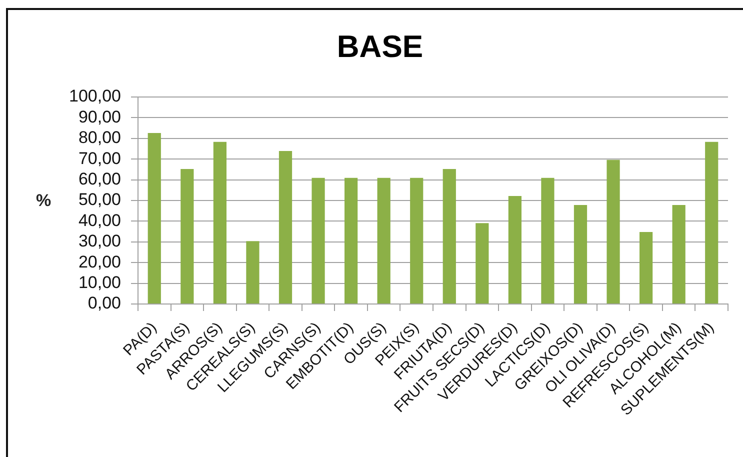  I want to click on y-tick-label: 10,00, so click(99, 282).